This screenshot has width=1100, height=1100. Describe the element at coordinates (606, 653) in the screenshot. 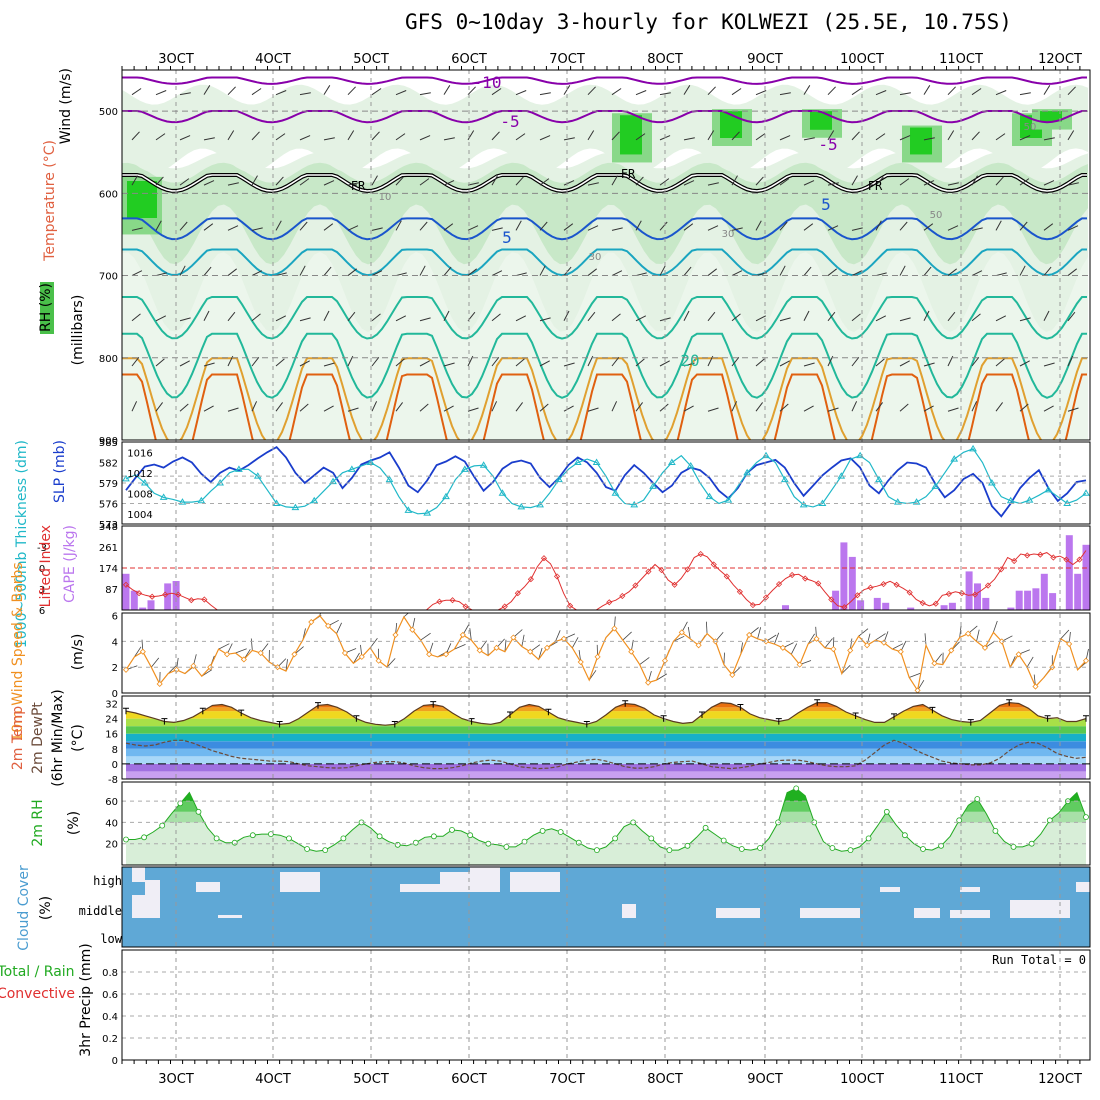

I see `panel-frame-wind` at that location.